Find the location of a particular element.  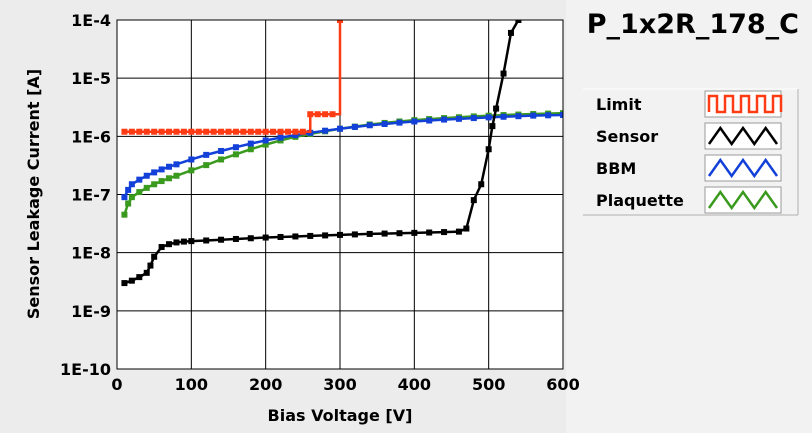

y-tick-label: 1E-8 is located at coordinates (91, 253).